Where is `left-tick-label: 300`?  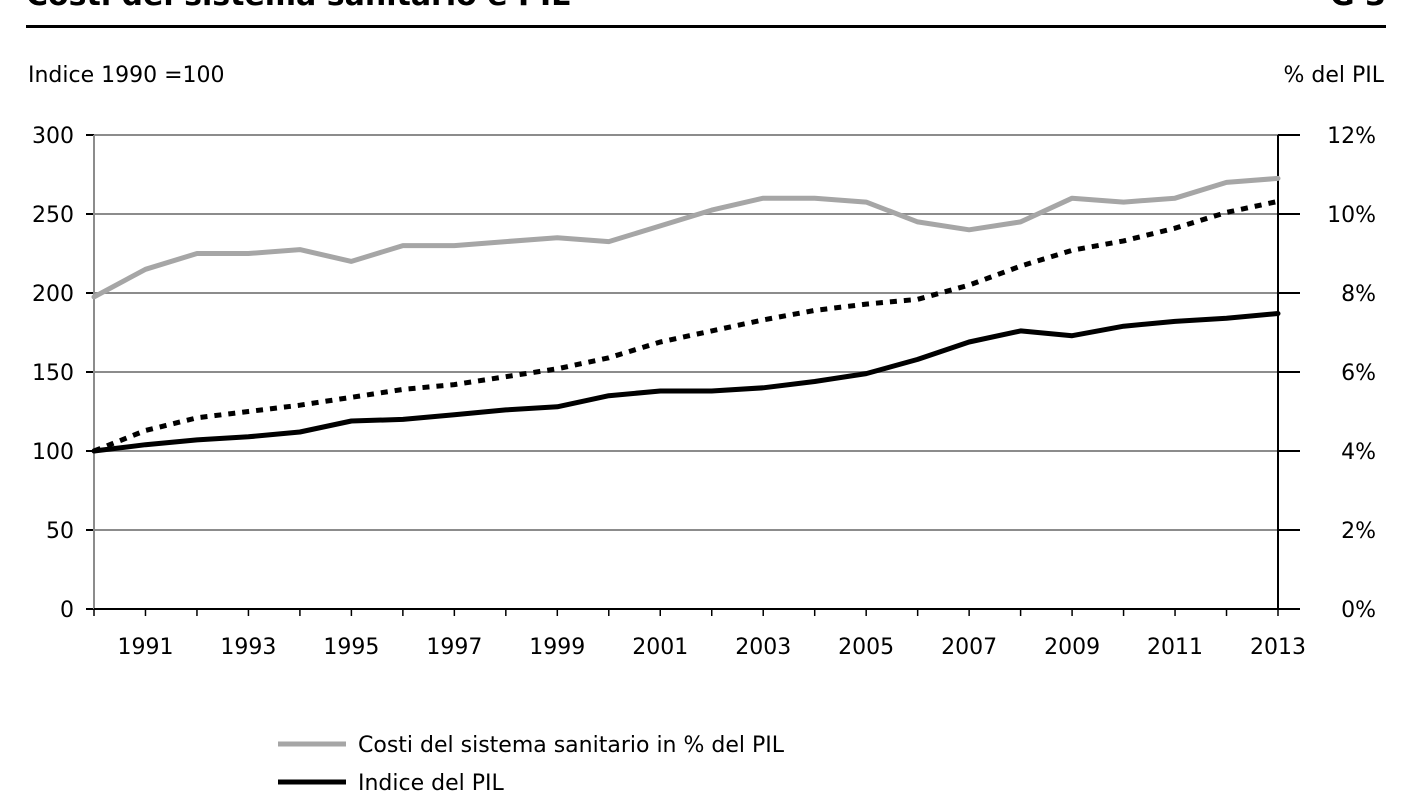
left-tick-label: 300 is located at coordinates (53, 136).